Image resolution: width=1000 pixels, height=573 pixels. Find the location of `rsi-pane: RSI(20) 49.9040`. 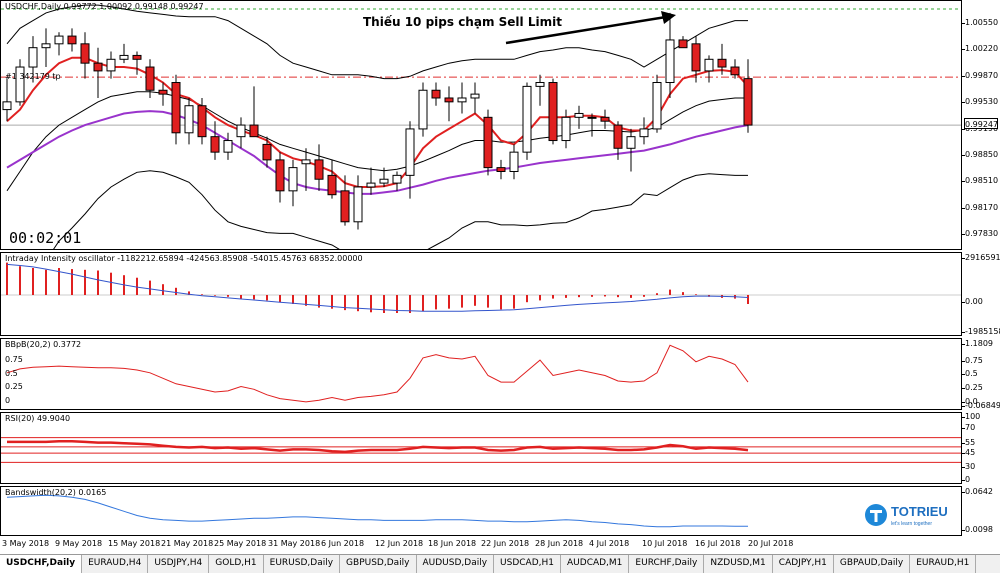

rsi-pane: RSI(20) 49.9040 is located at coordinates (481, 448).